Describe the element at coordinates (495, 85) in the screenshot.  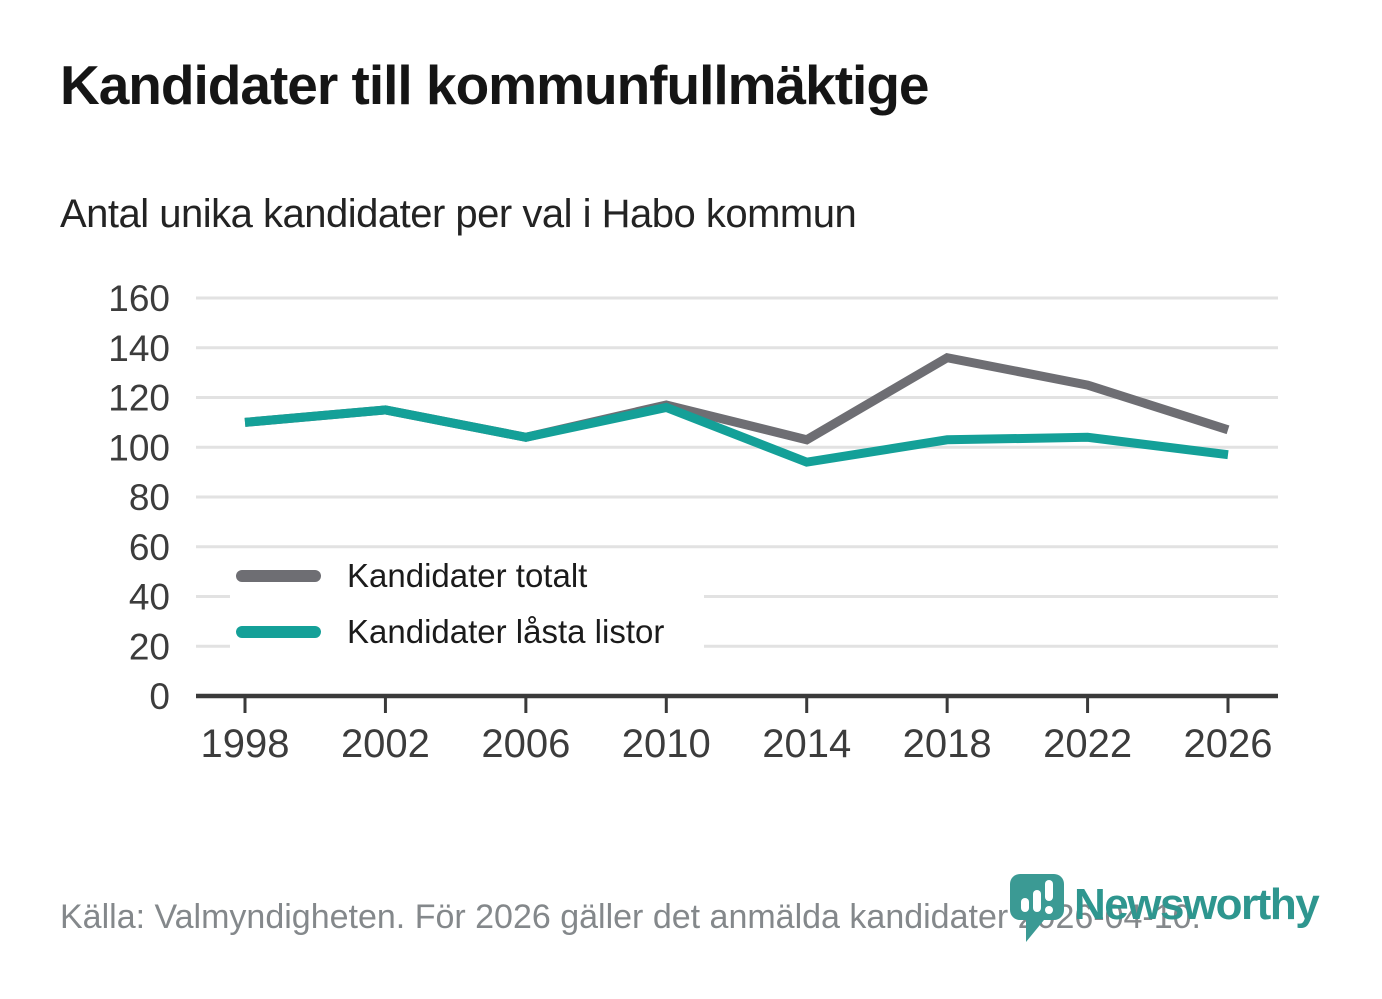
I see `page-title: Kandidater till kommunfullmäktige` at that location.